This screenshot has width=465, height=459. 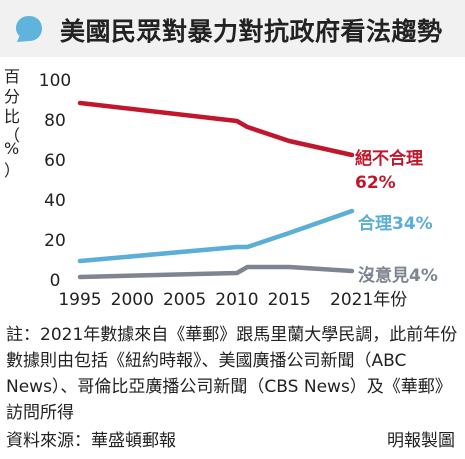 What do you see at coordinates (421, 441) in the screenshot?
I see `graphic-credit: 明報製圖` at bounding box center [421, 441].